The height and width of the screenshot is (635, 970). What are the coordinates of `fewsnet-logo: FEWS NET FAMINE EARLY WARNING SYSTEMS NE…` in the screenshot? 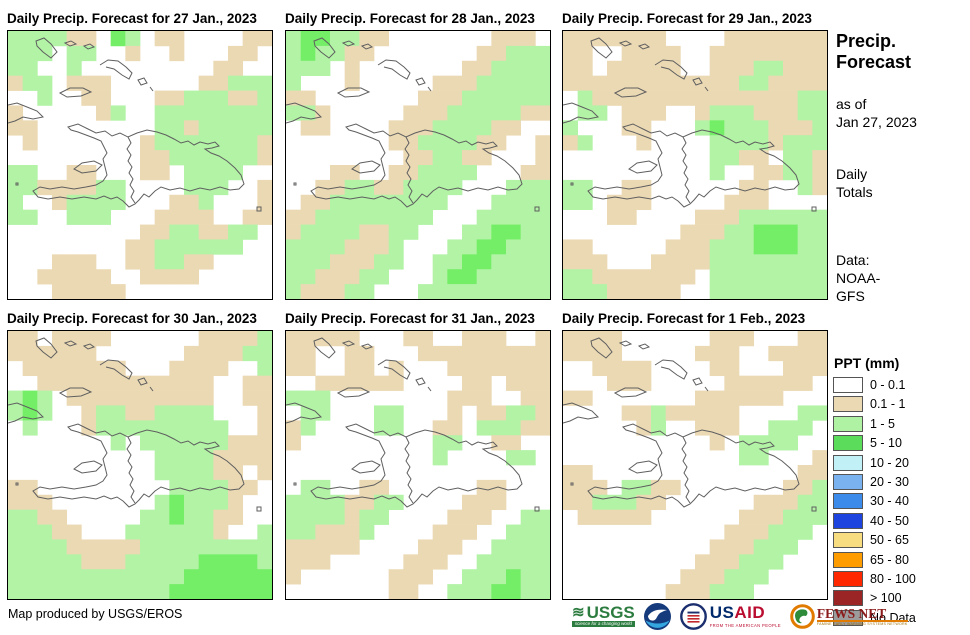 It's located at (849, 616).